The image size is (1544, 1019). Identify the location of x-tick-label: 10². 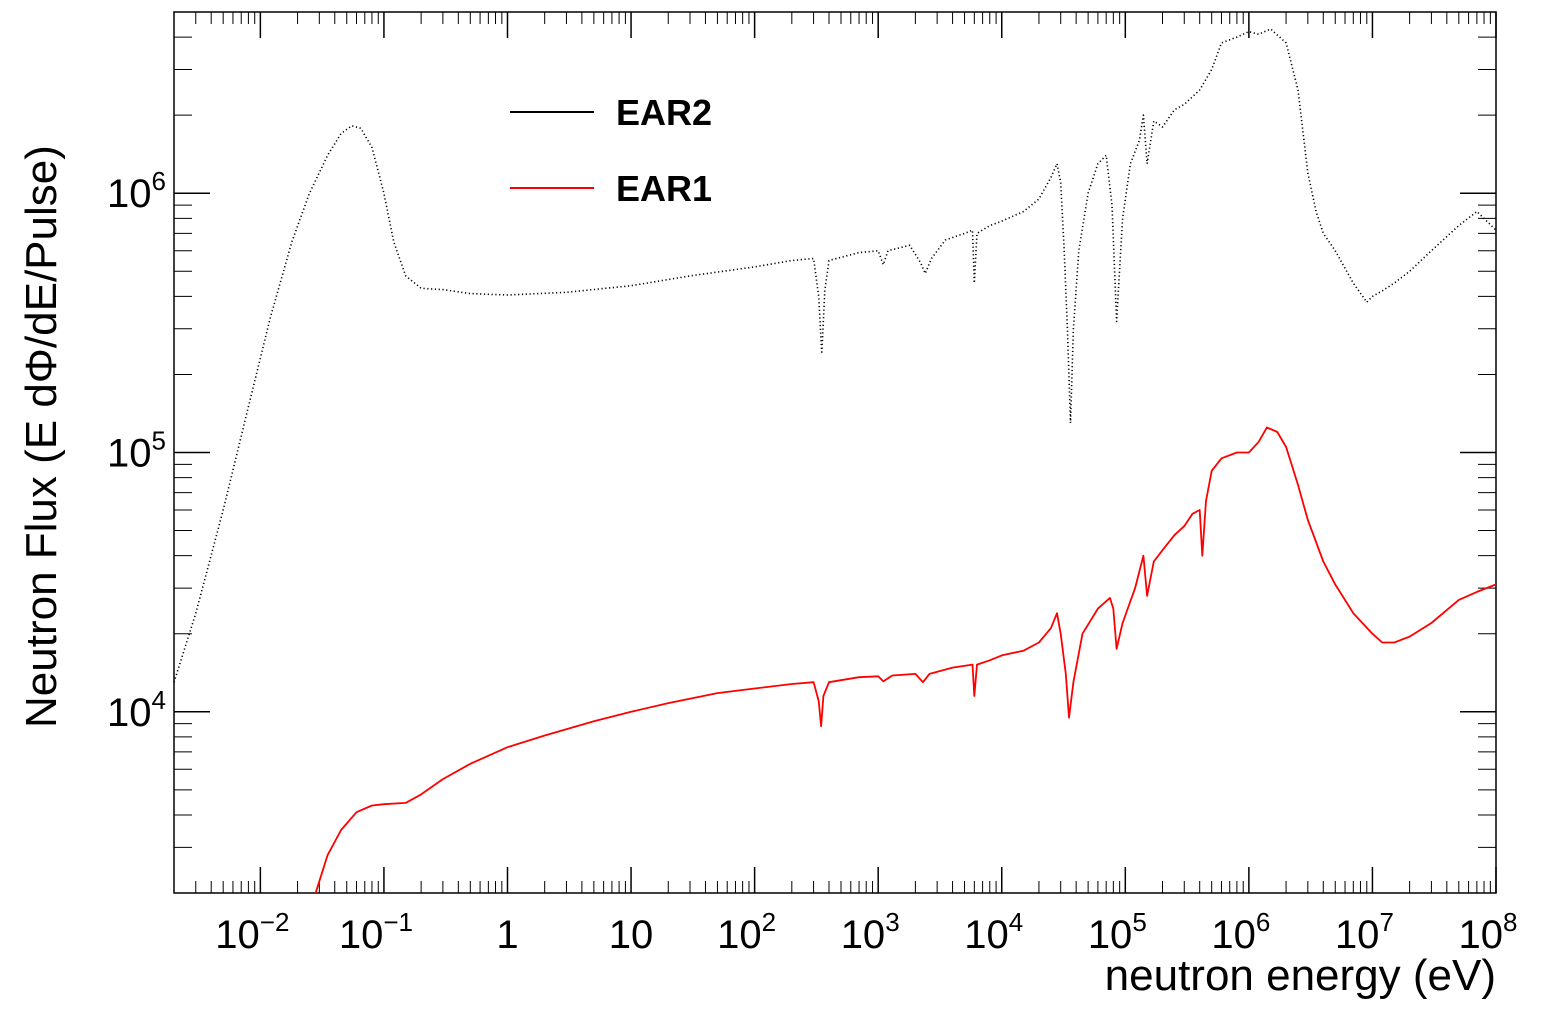
(746, 932).